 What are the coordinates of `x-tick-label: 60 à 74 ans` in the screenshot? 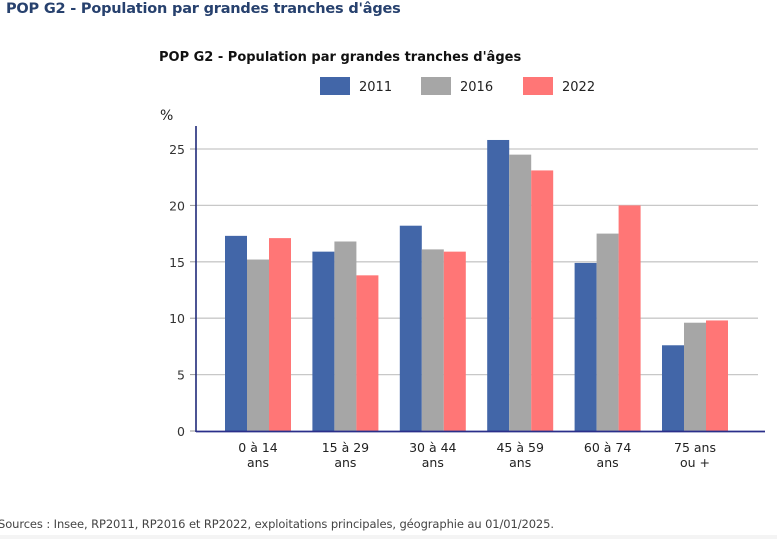 It's located at (607, 455).